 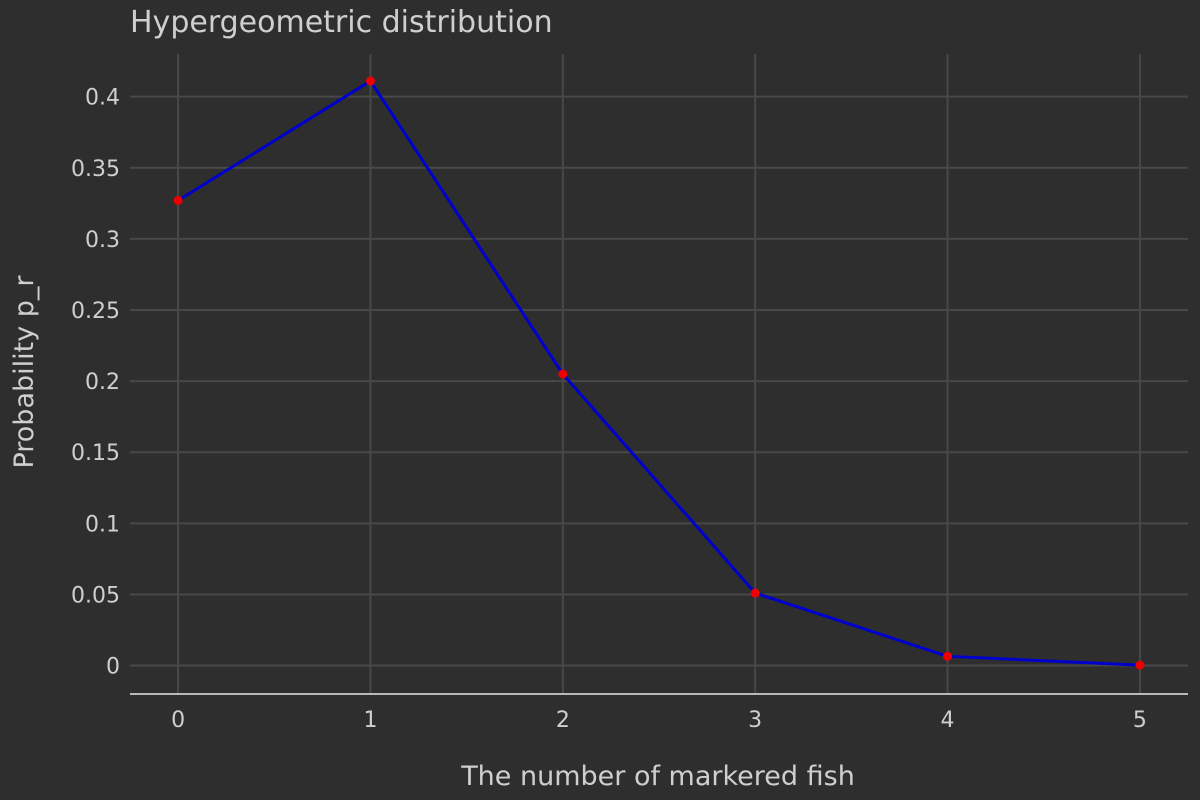 What do you see at coordinates (178, 720) in the screenshot?
I see `x-tick-label: 0` at bounding box center [178, 720].